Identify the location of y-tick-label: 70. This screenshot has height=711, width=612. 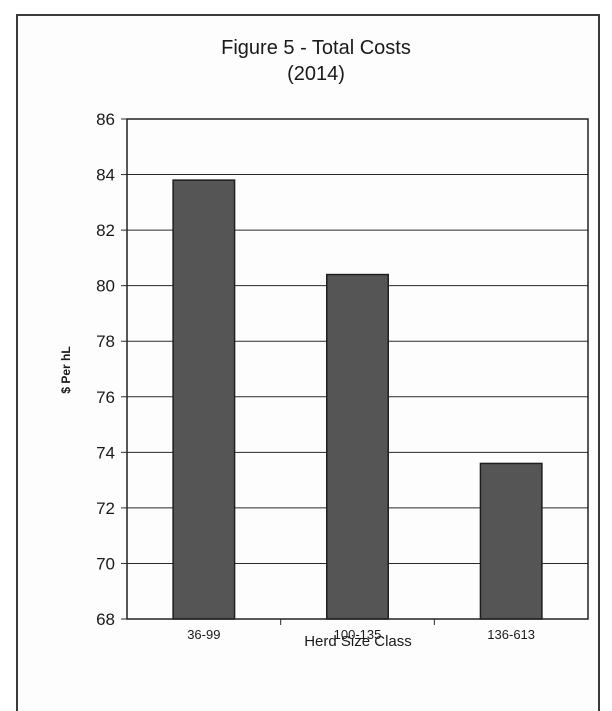
(105, 563).